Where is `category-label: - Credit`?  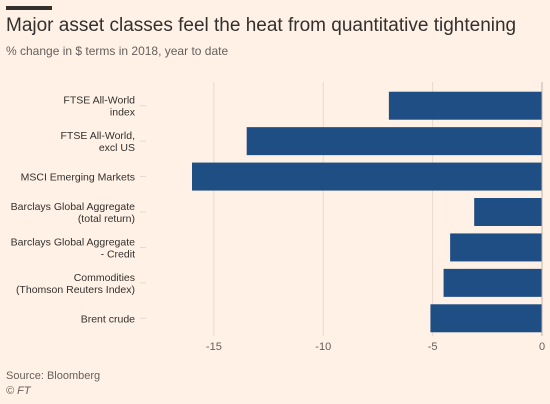
category-label: - Credit is located at coordinates (118, 254).